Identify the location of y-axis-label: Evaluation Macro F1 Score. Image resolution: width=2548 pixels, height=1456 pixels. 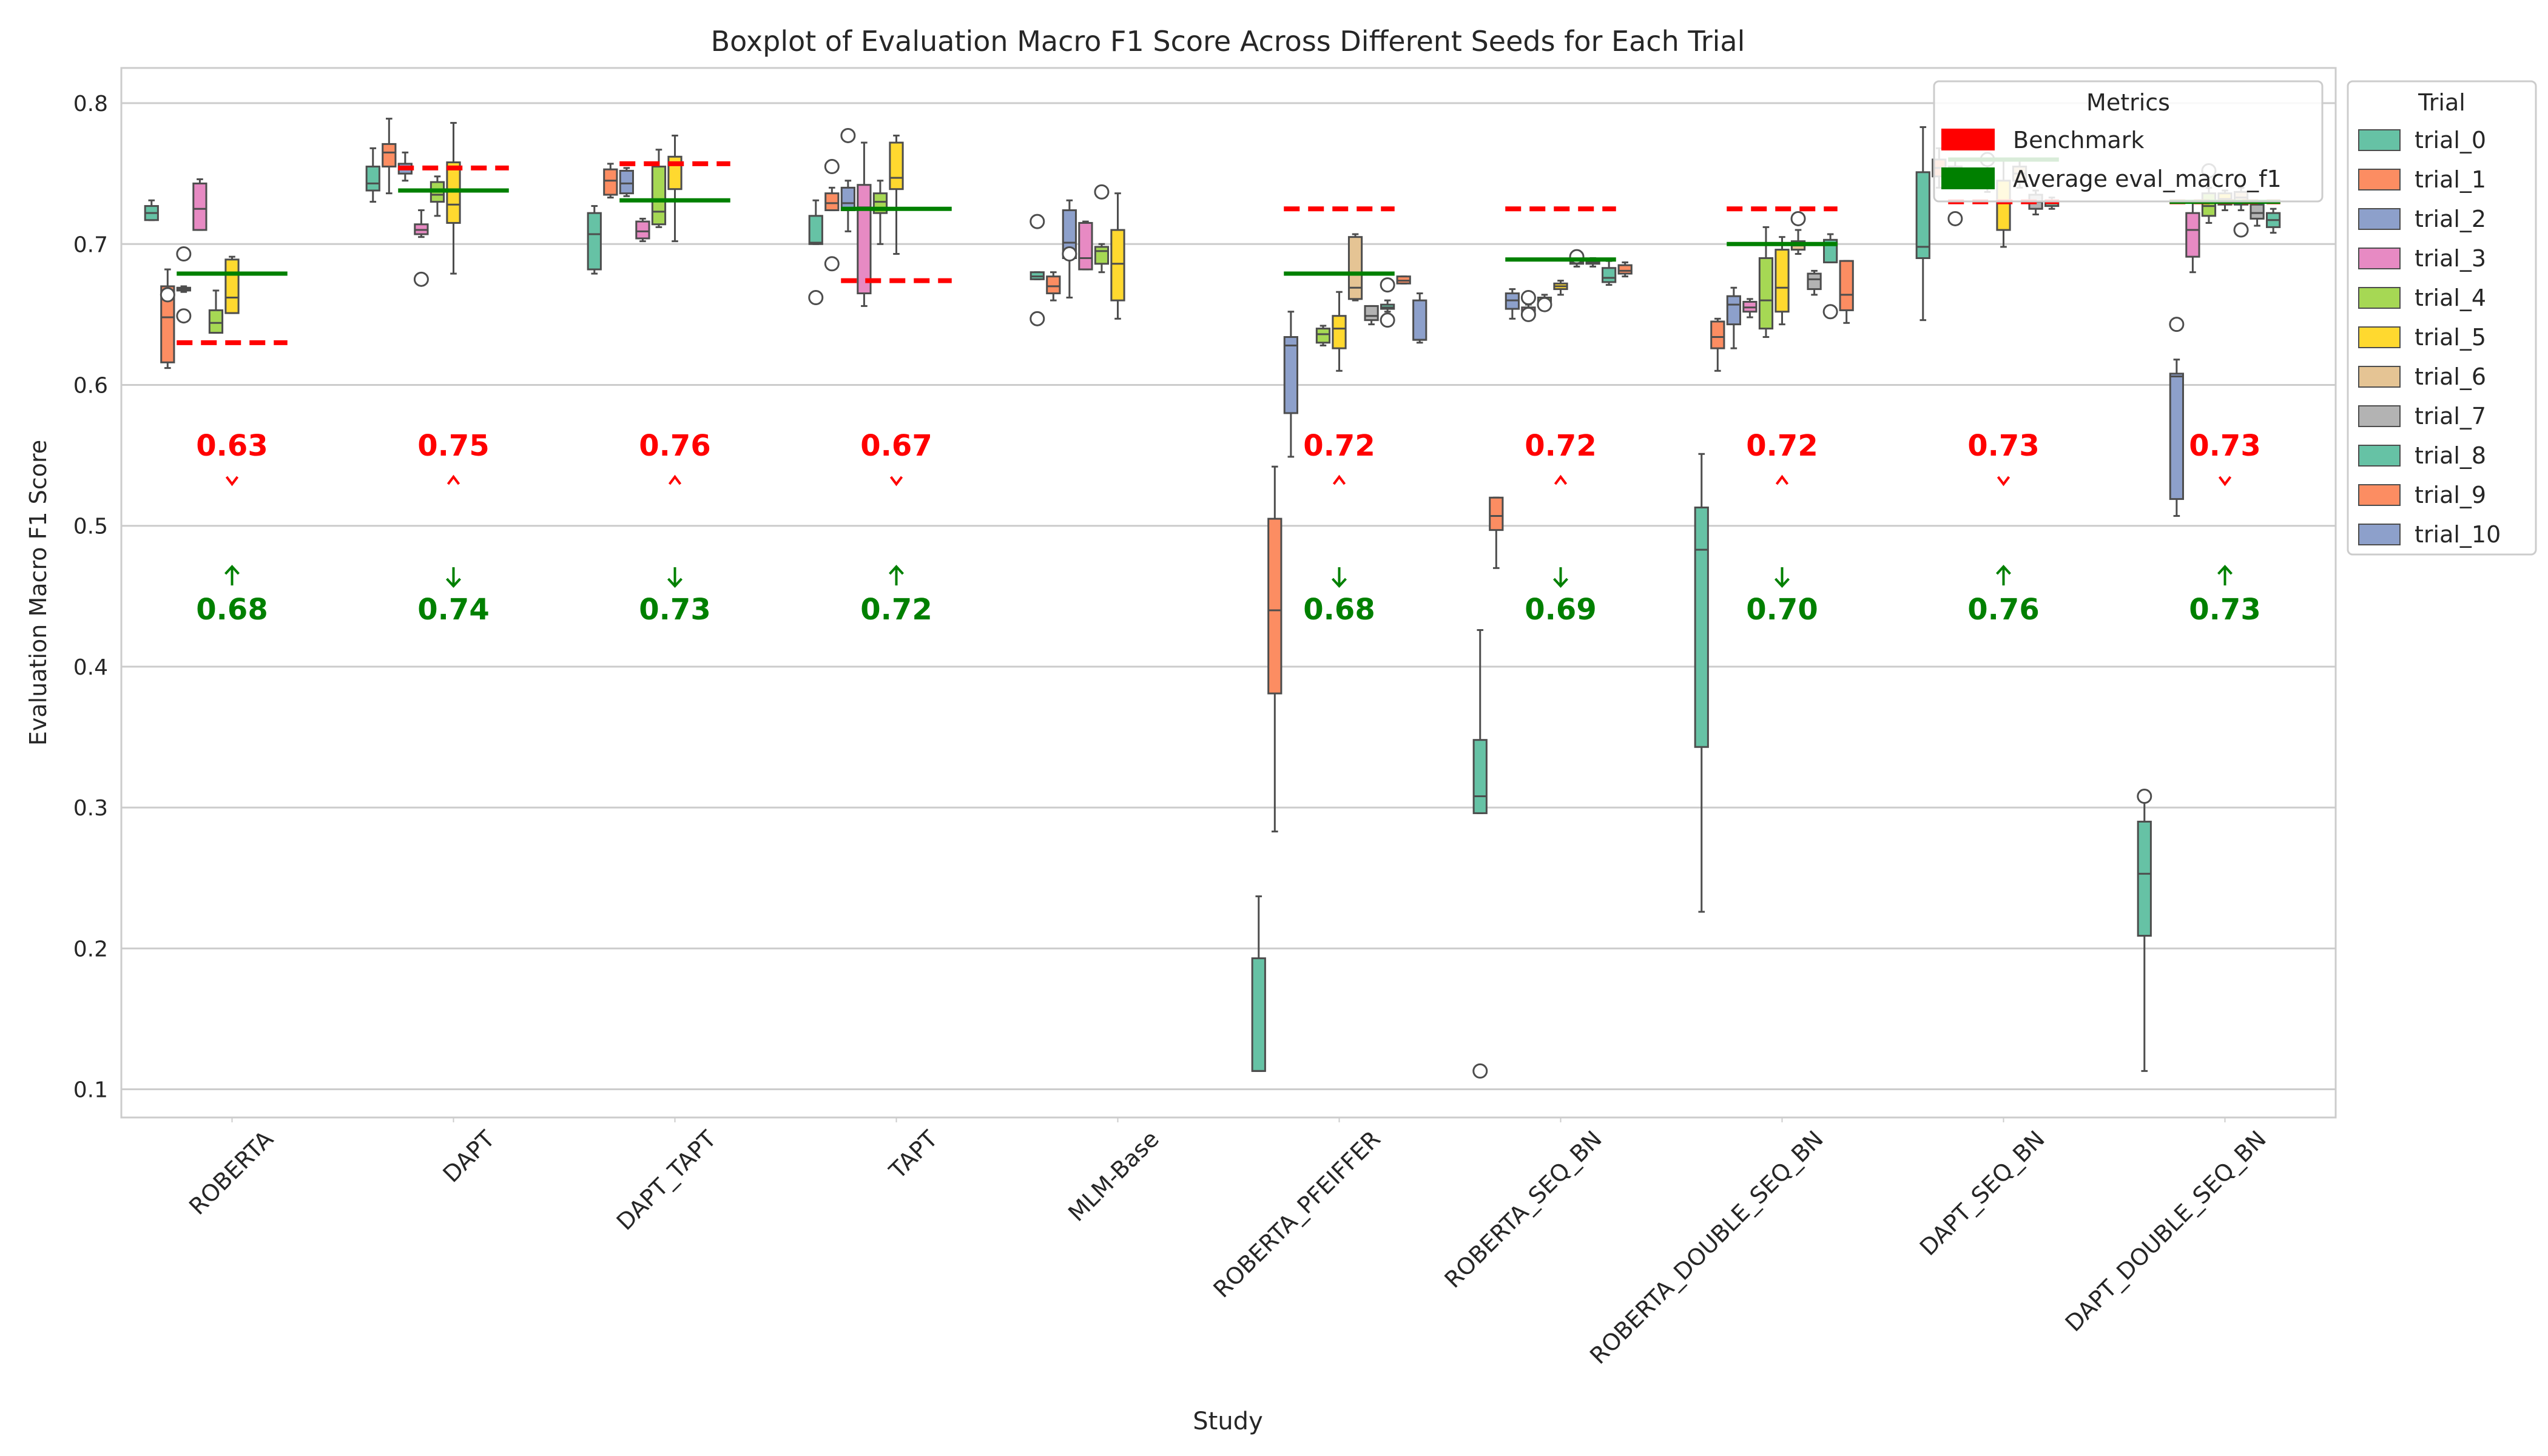
(38, 593).